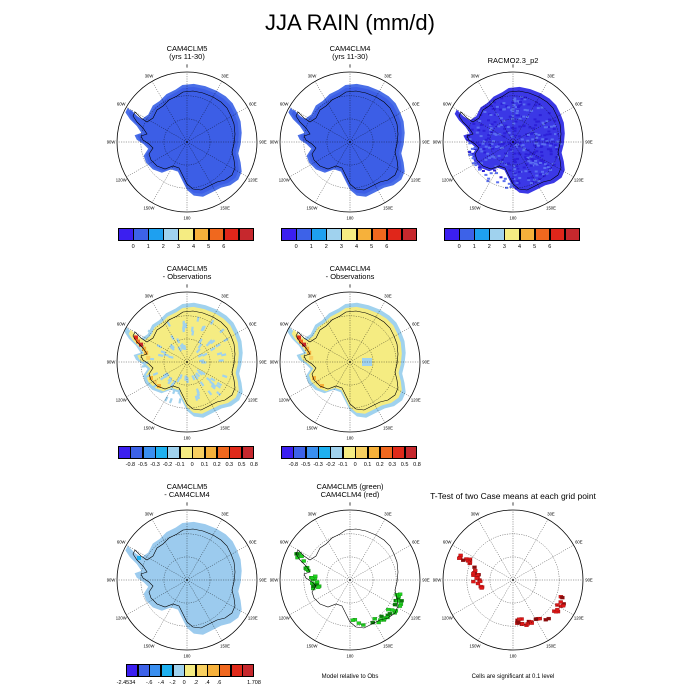  I want to click on longitude-label: 30E, so click(551, 514).